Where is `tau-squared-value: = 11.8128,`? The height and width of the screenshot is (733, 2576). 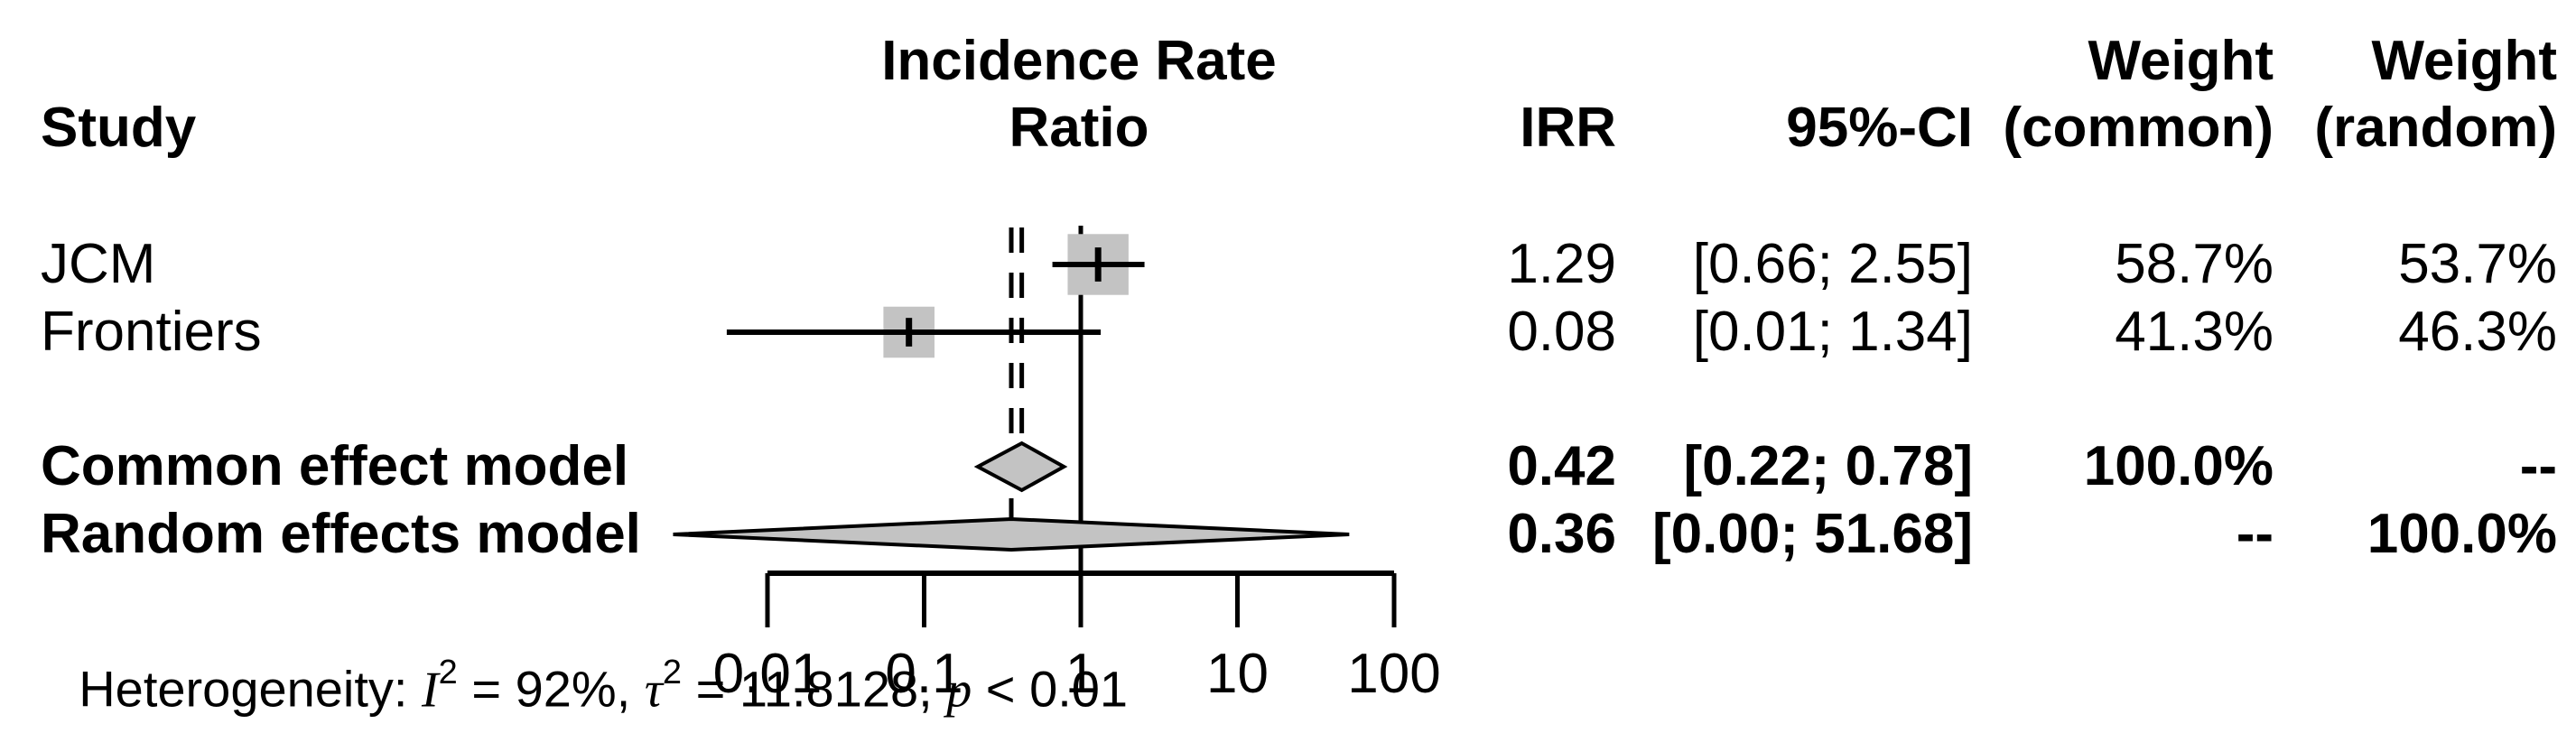 tau-squared-value: = 11.8128, is located at coordinates (814, 689).